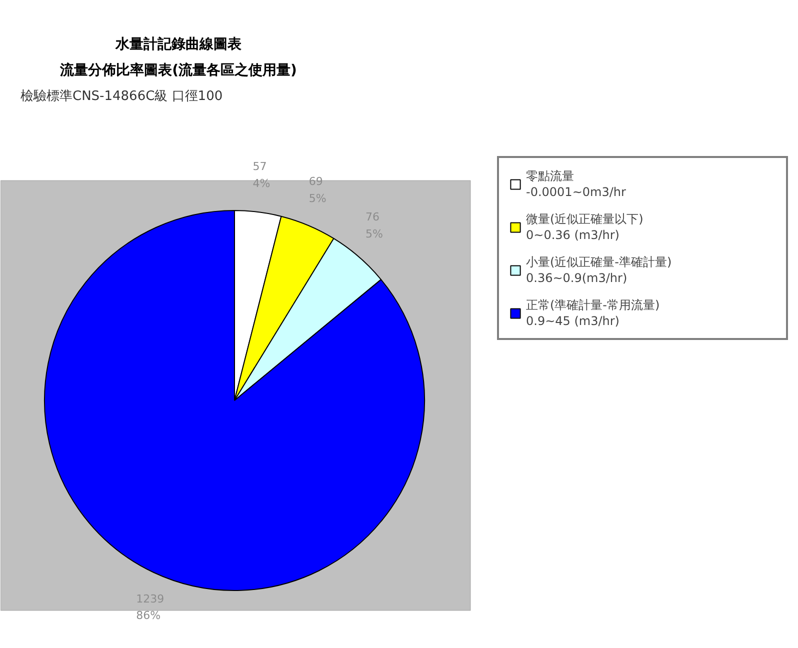 The image size is (798, 648). Describe the element at coordinates (178, 44) in the screenshot. I see `chart-title: 水量計記錄曲線圖表` at that location.